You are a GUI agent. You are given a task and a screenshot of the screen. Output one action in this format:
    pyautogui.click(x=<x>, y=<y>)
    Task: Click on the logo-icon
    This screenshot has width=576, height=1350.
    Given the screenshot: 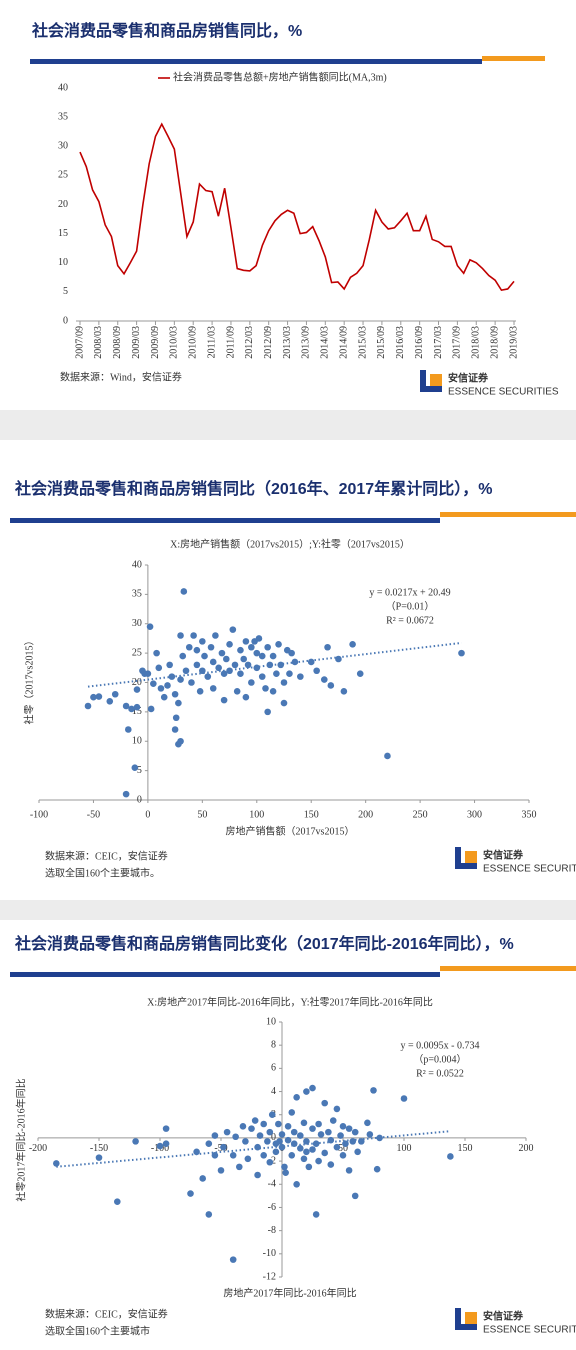 What is the action you would take?
    pyautogui.click(x=471, y=857)
    